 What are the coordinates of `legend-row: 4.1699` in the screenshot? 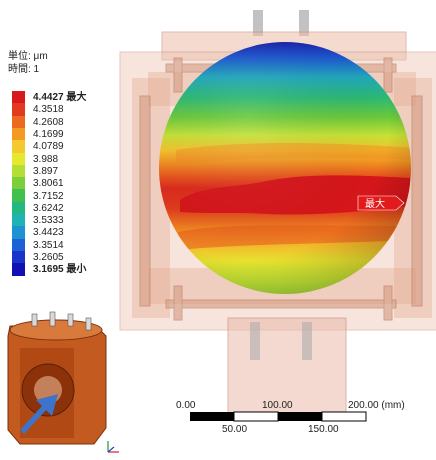 It's located at (72, 134).